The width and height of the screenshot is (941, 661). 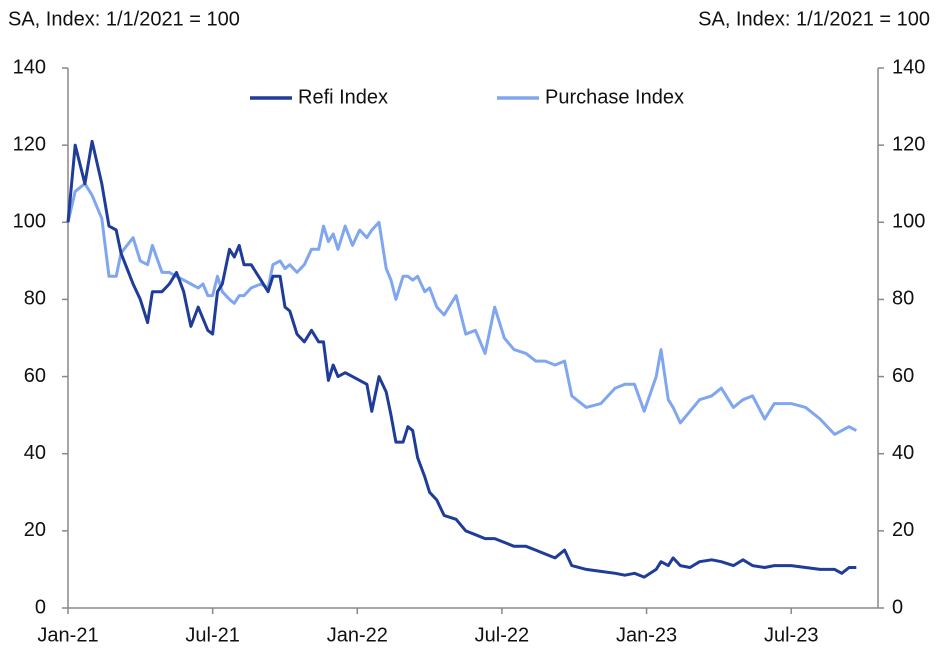 What do you see at coordinates (903, 376) in the screenshot?
I see `y2-tick-label: 60` at bounding box center [903, 376].